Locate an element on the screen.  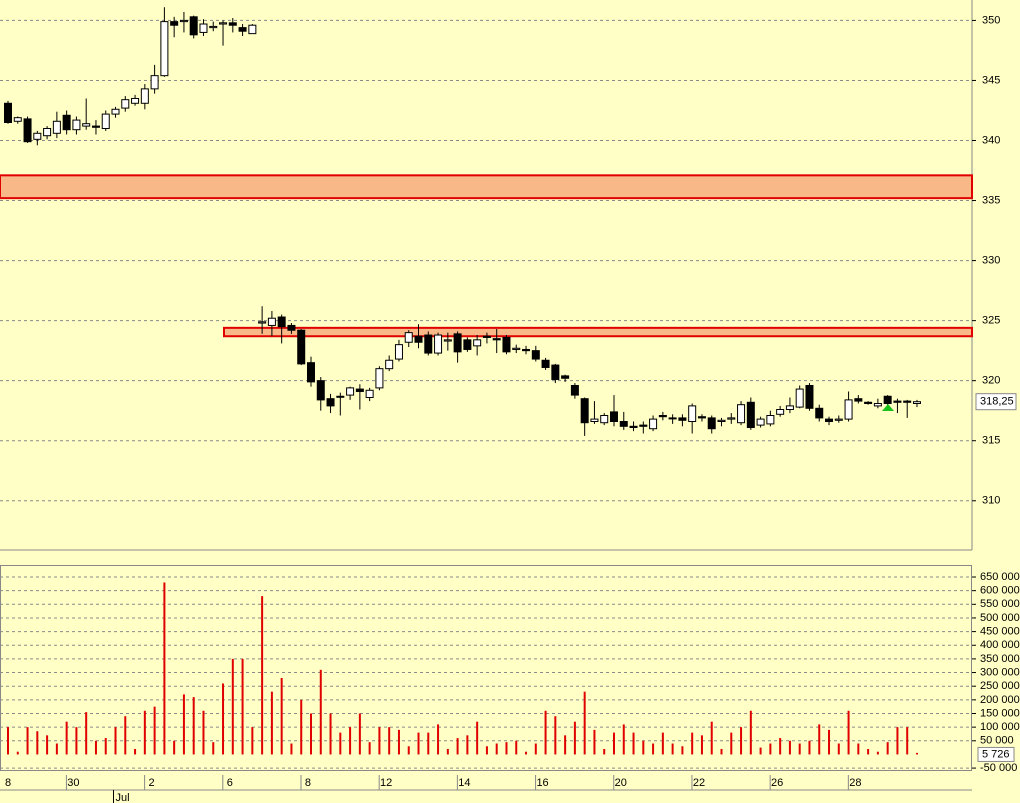
x-tick-label: 28 is located at coordinates (855, 783).